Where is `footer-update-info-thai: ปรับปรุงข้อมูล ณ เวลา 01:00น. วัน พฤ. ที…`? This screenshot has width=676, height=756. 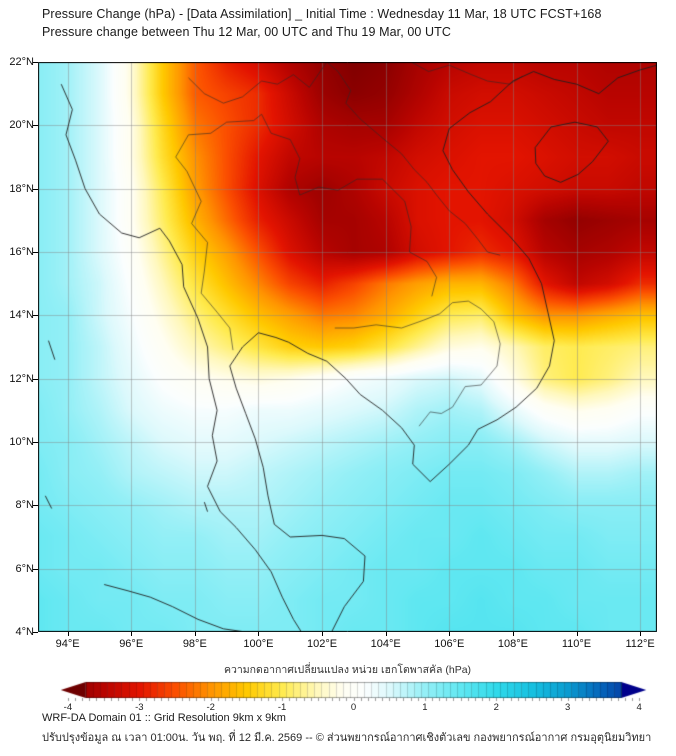 footer-update-info-thai: ปรับปรุงข้อมูล ณ เวลา 01:00น. วัน พฤ. ที… is located at coordinates (347, 738).